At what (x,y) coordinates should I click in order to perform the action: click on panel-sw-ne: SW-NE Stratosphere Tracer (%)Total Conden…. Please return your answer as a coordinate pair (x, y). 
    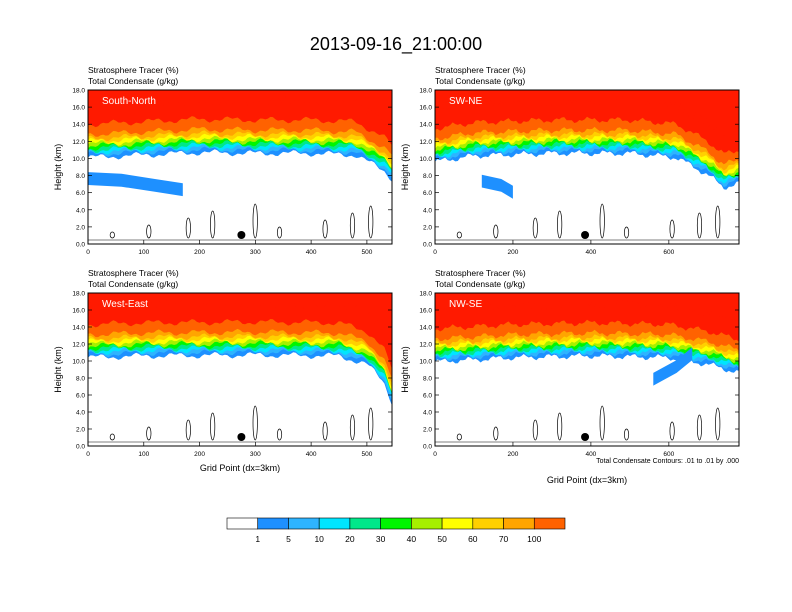
    Looking at the image, I should click on (570, 160).